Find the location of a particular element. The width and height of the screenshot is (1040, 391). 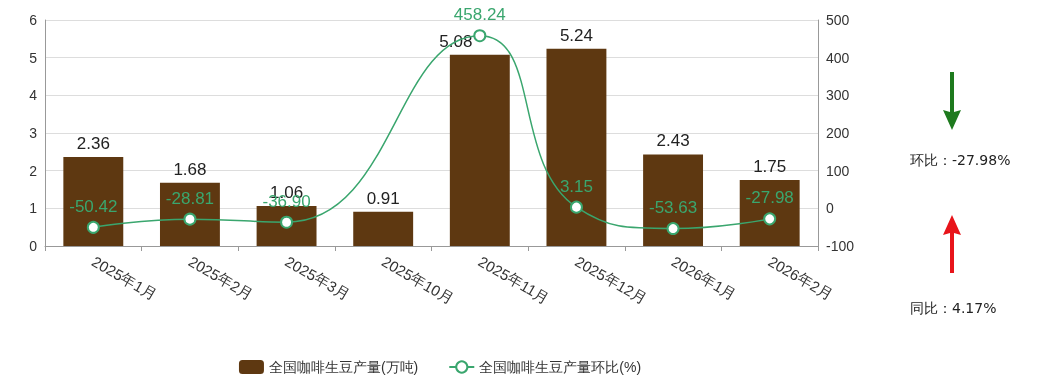

legend-label: 全国咖啡生豆产量(万吨) is located at coordinates (343, 367).